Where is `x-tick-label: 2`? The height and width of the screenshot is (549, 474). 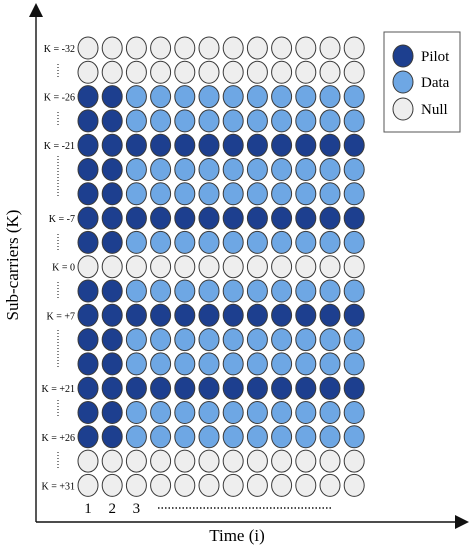
x-tick-label: 2 is located at coordinates (112, 509).